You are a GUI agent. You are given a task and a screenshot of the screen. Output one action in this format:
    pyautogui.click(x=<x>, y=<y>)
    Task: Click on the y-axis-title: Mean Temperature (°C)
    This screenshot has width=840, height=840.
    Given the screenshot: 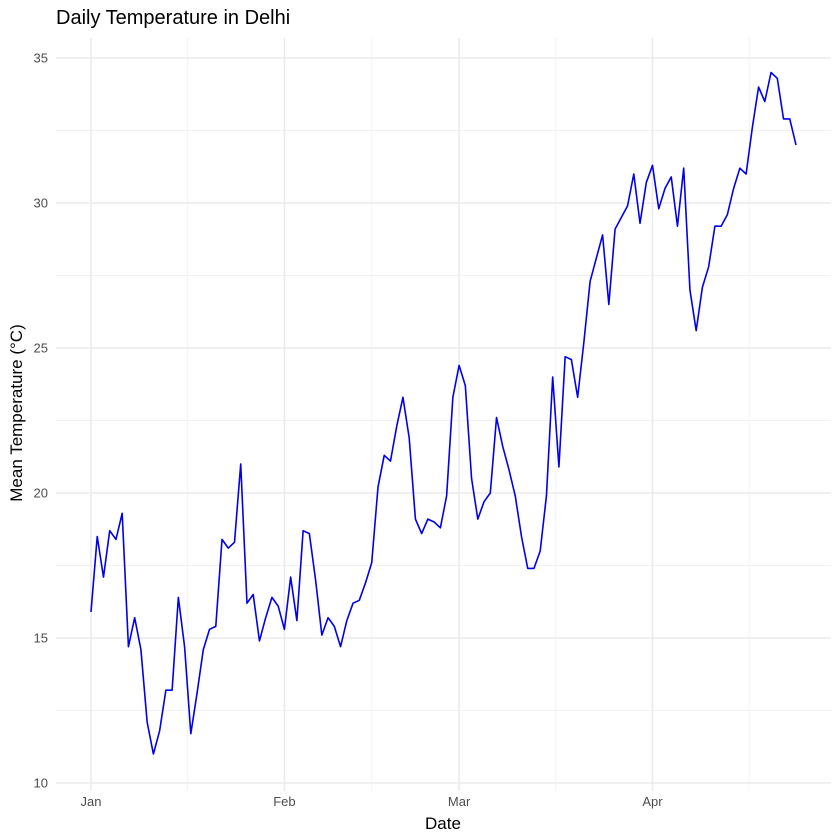 What is the action you would take?
    pyautogui.click(x=16, y=413)
    